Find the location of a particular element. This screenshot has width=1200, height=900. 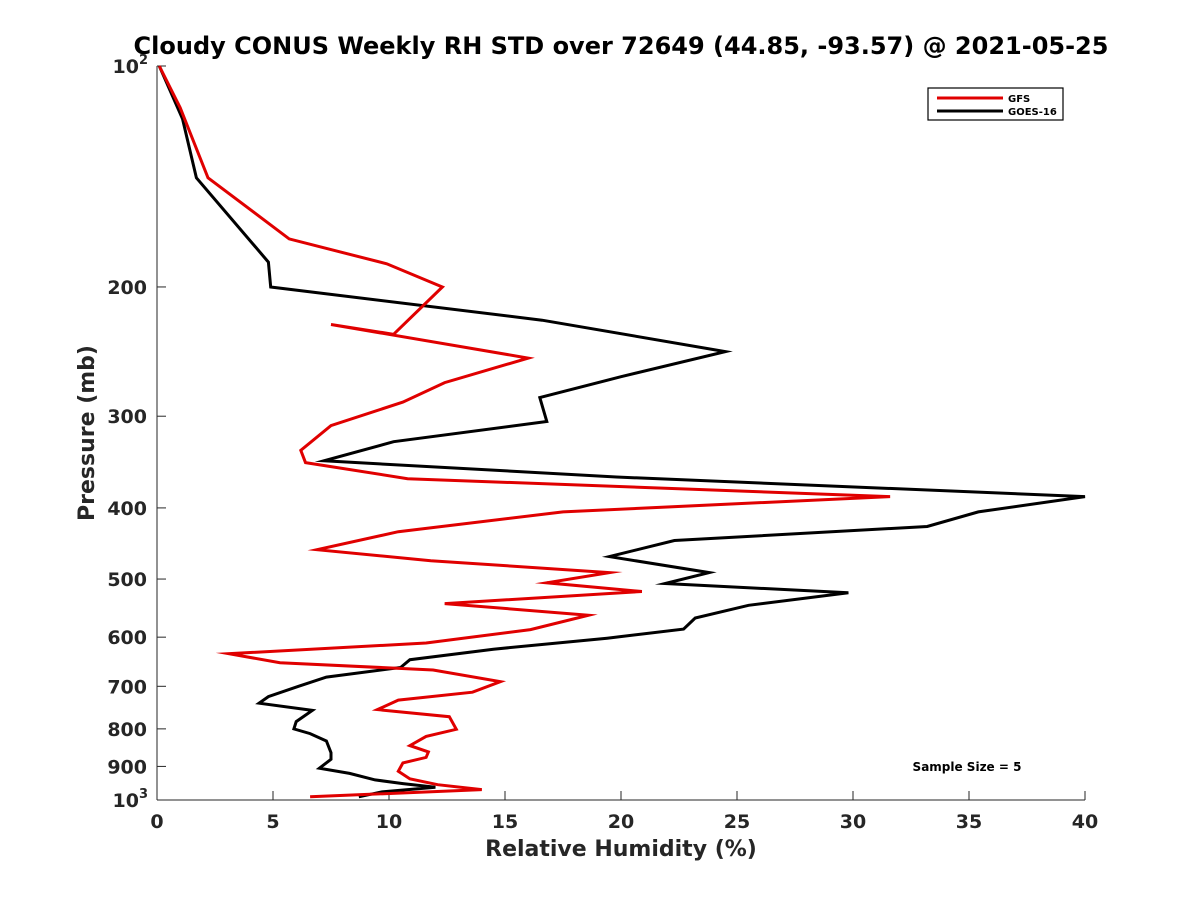

x-tick-label: 20 is located at coordinates (621, 822).